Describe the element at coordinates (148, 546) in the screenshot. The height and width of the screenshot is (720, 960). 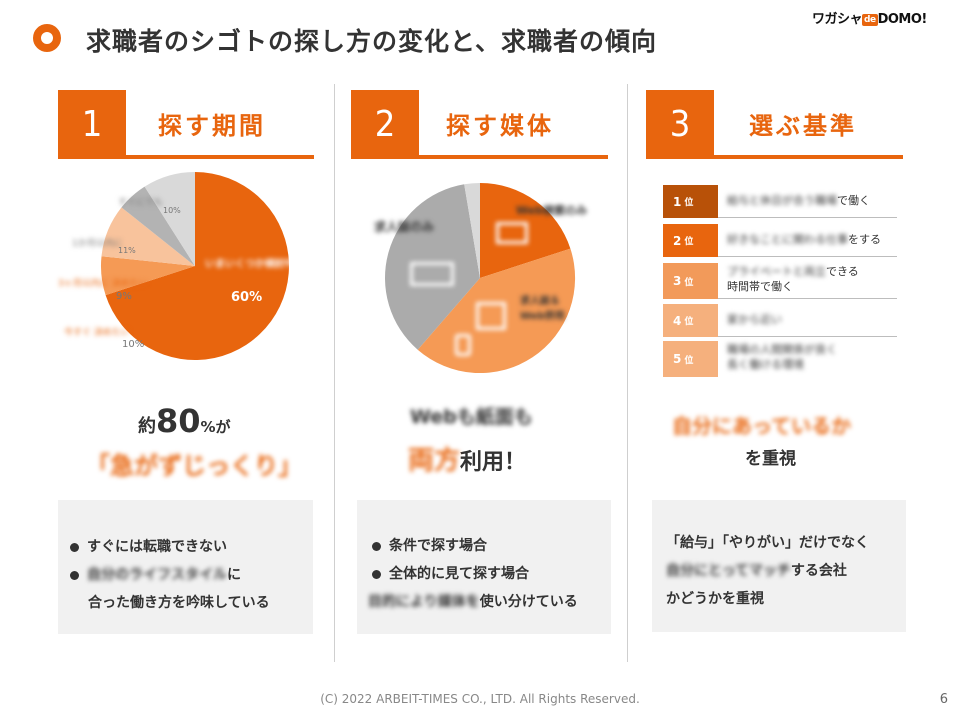
I see `section-1-bullet-1: すぐには転職できない` at that location.